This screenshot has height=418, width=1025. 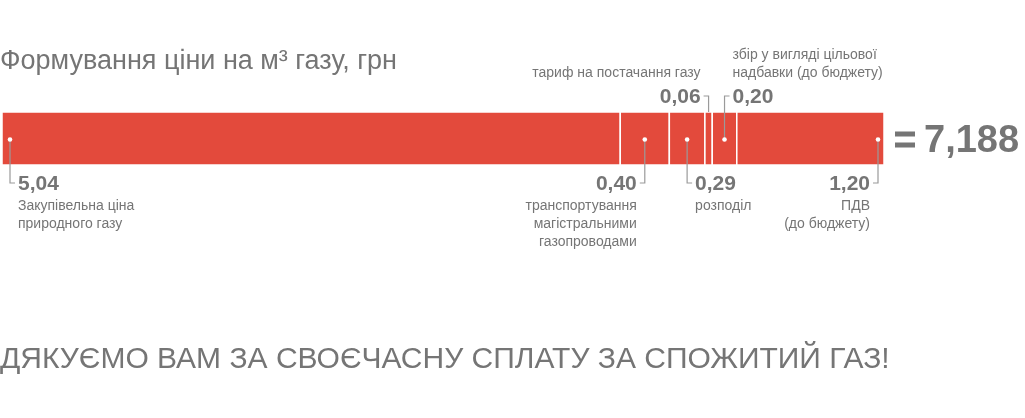 I want to click on text: ДЯКУЄМО ВАМ ЗА СВОЄЧАСНУ СПЛАТУ ЗА СПОЖИТИЙ ГАЗ!, so click(x=445, y=357).